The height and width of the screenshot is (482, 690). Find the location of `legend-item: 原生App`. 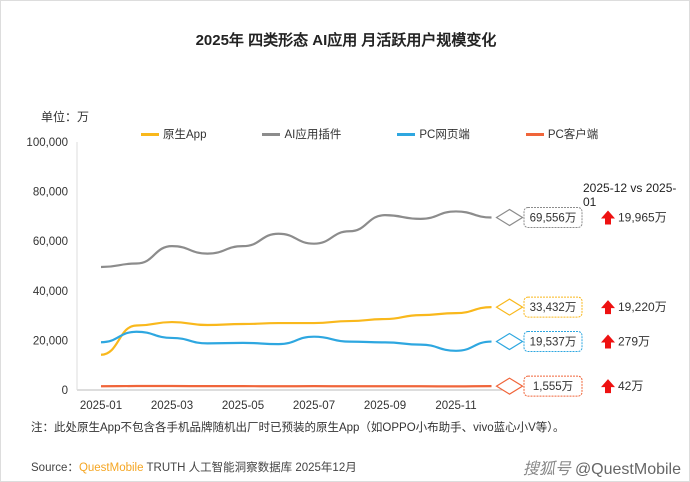

legend-item: 原生App is located at coordinates (173, 134).